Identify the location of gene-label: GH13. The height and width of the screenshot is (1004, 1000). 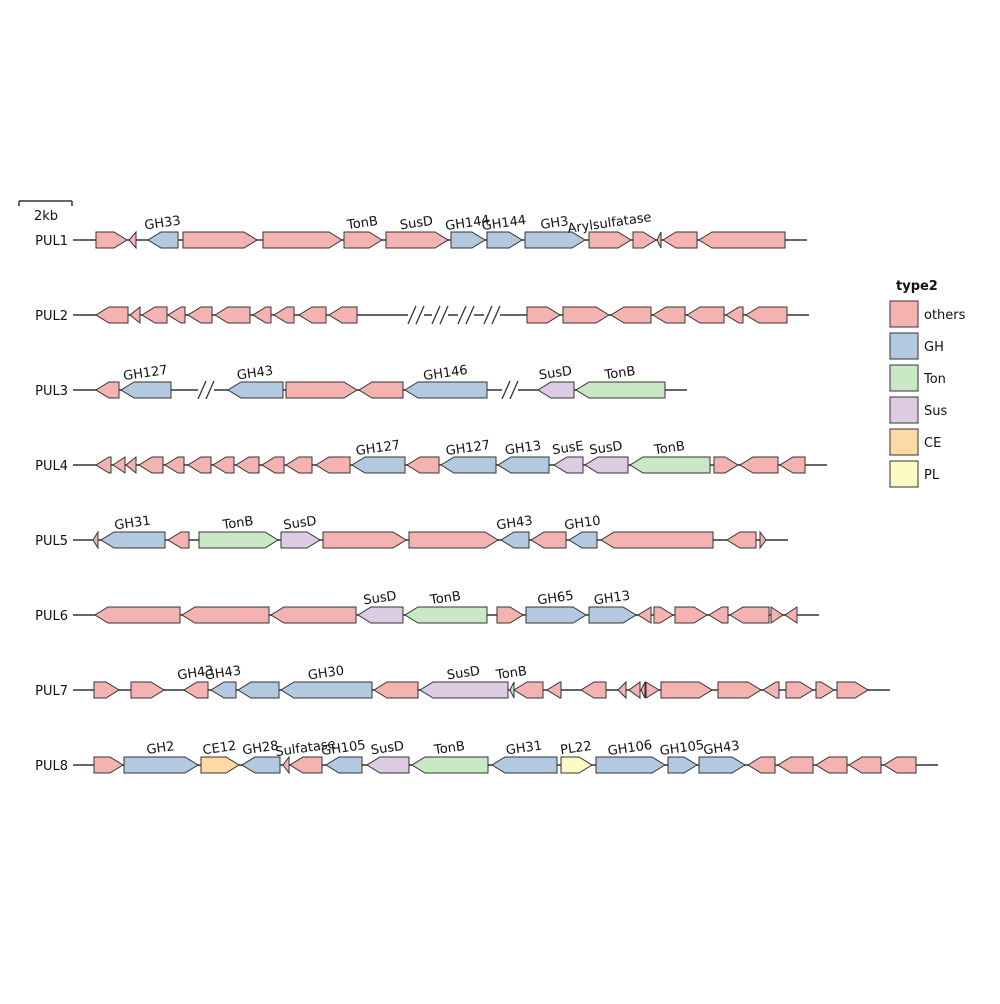
(523, 449).